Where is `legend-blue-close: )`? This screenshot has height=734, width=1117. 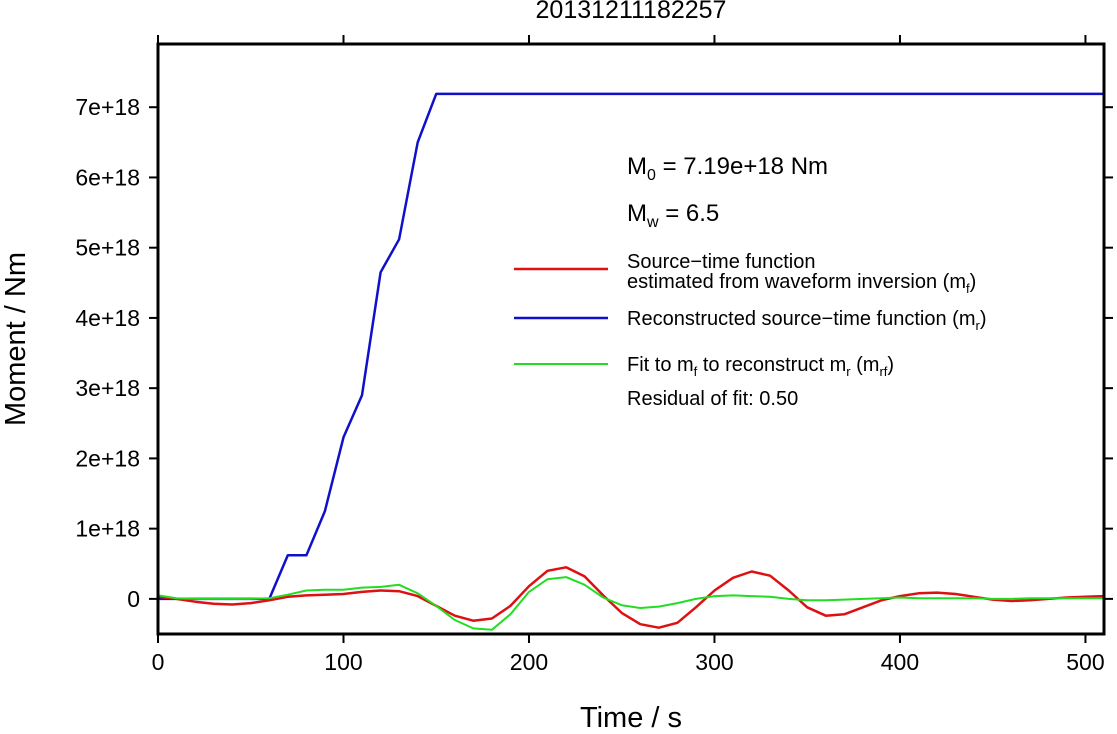
legend-blue-close: ) is located at coordinates (983, 319).